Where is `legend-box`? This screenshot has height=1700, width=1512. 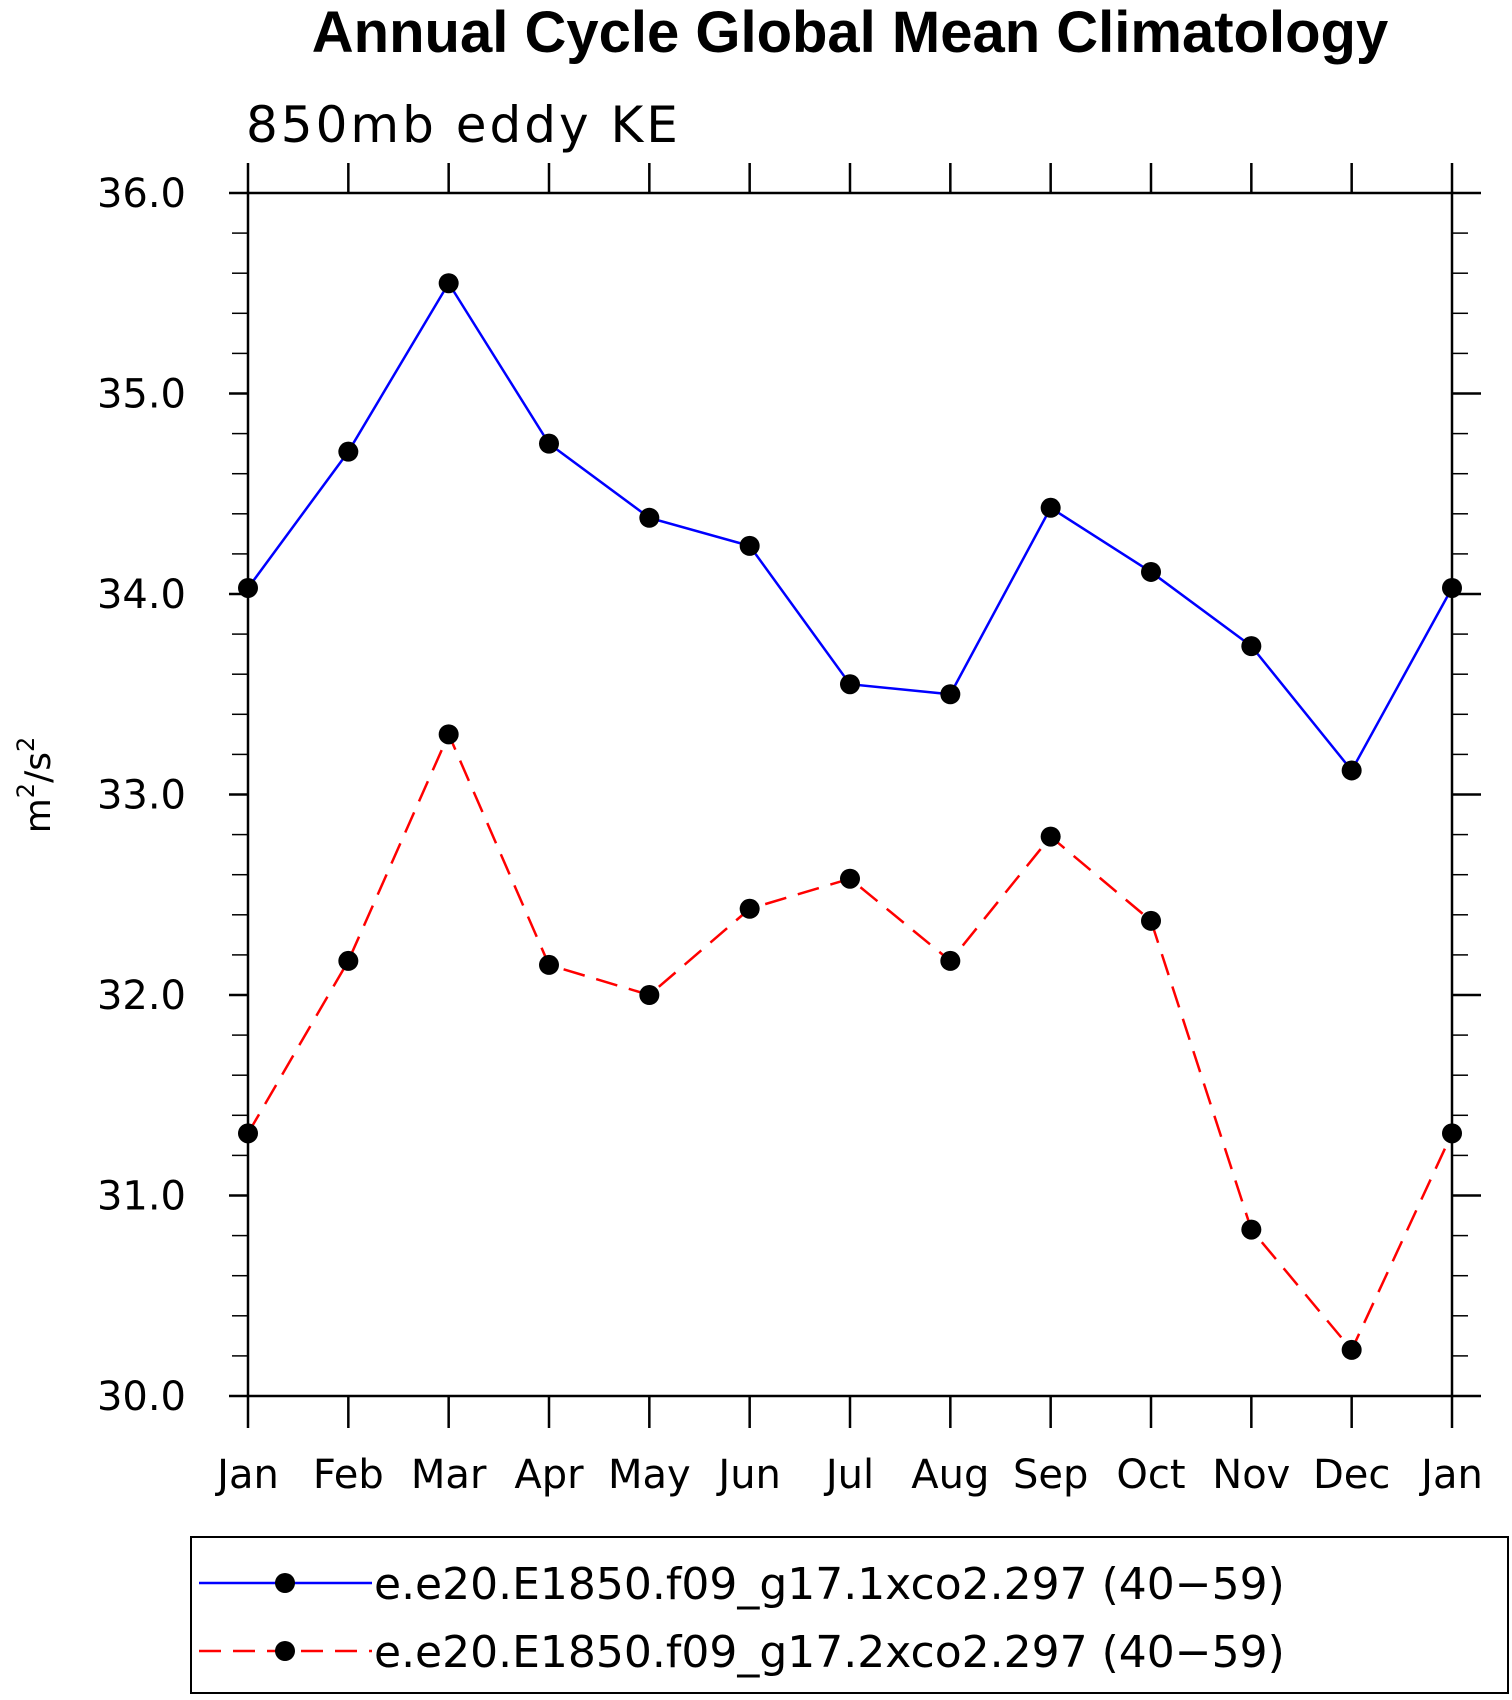 legend-box is located at coordinates (849, 1615).